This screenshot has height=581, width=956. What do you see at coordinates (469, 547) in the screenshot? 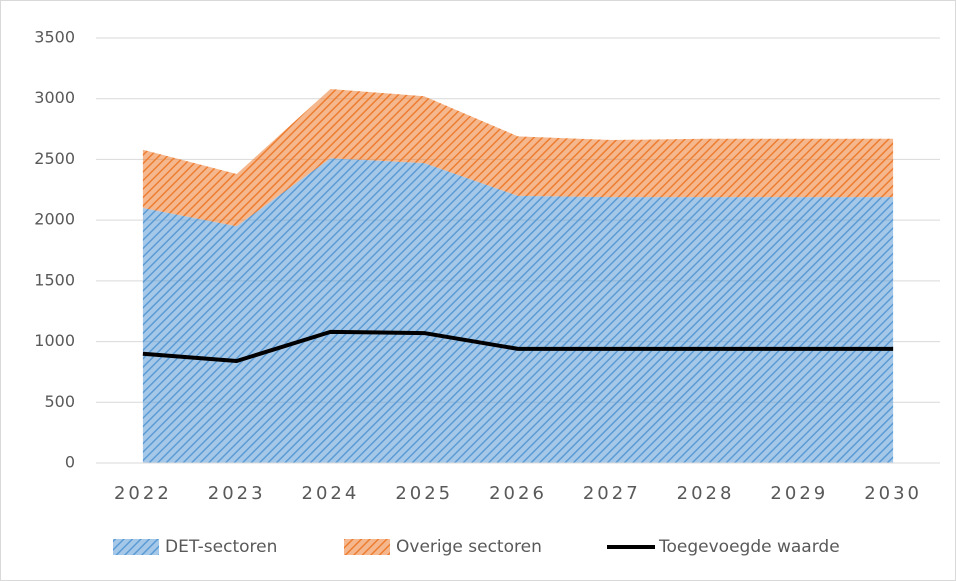
I see `legend-label: Overige sectoren` at bounding box center [469, 547].